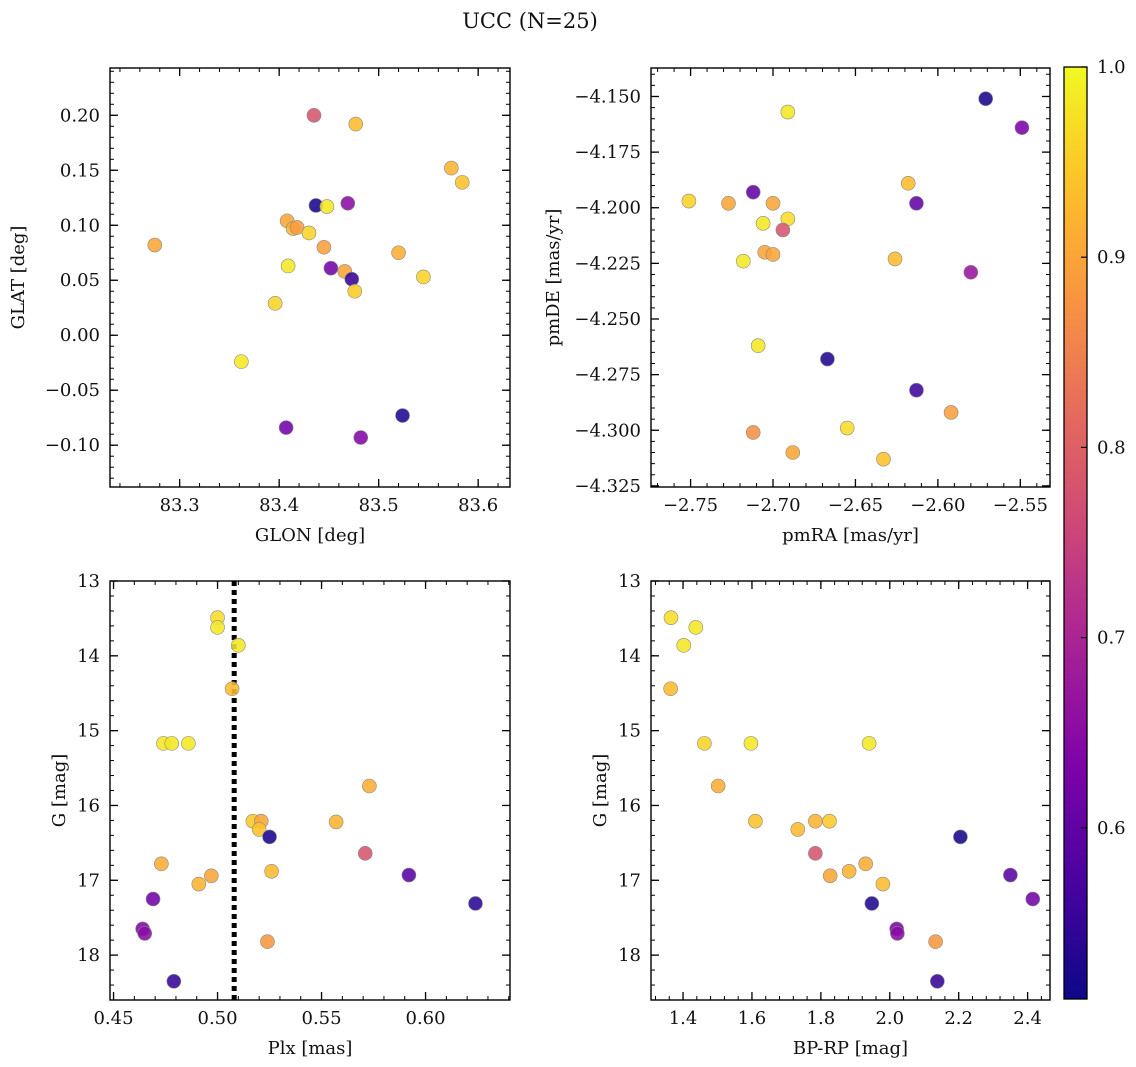 This screenshot has width=1136, height=1067. I want to click on colorbar-tick-label: 0.9, so click(1111, 257).